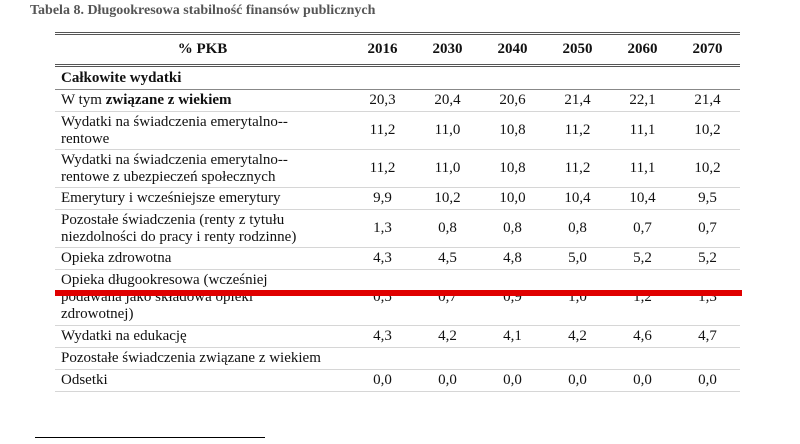  Describe the element at coordinates (202, 336) in the screenshot. I see `row-label: Wydatki na edukację` at that location.